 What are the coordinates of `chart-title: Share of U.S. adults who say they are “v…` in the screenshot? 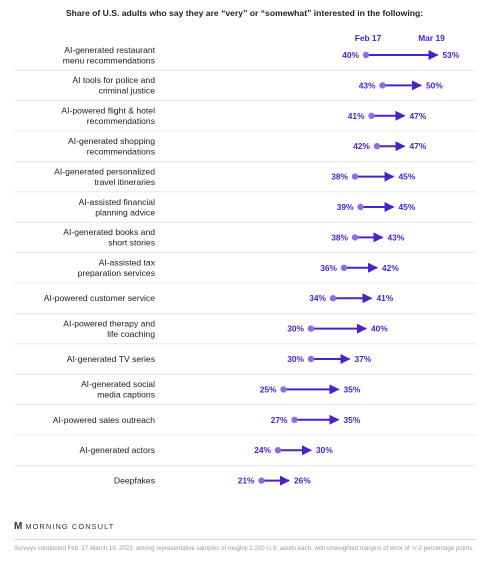 It's located at (244, 13).